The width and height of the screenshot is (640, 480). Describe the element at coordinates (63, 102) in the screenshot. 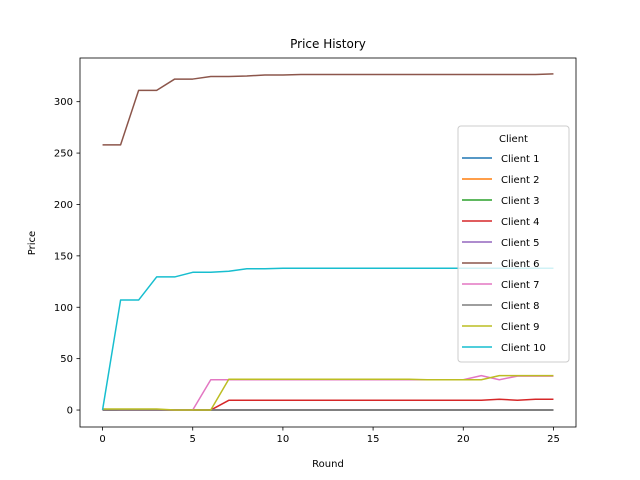

I see `y-tick-label: 300` at that location.